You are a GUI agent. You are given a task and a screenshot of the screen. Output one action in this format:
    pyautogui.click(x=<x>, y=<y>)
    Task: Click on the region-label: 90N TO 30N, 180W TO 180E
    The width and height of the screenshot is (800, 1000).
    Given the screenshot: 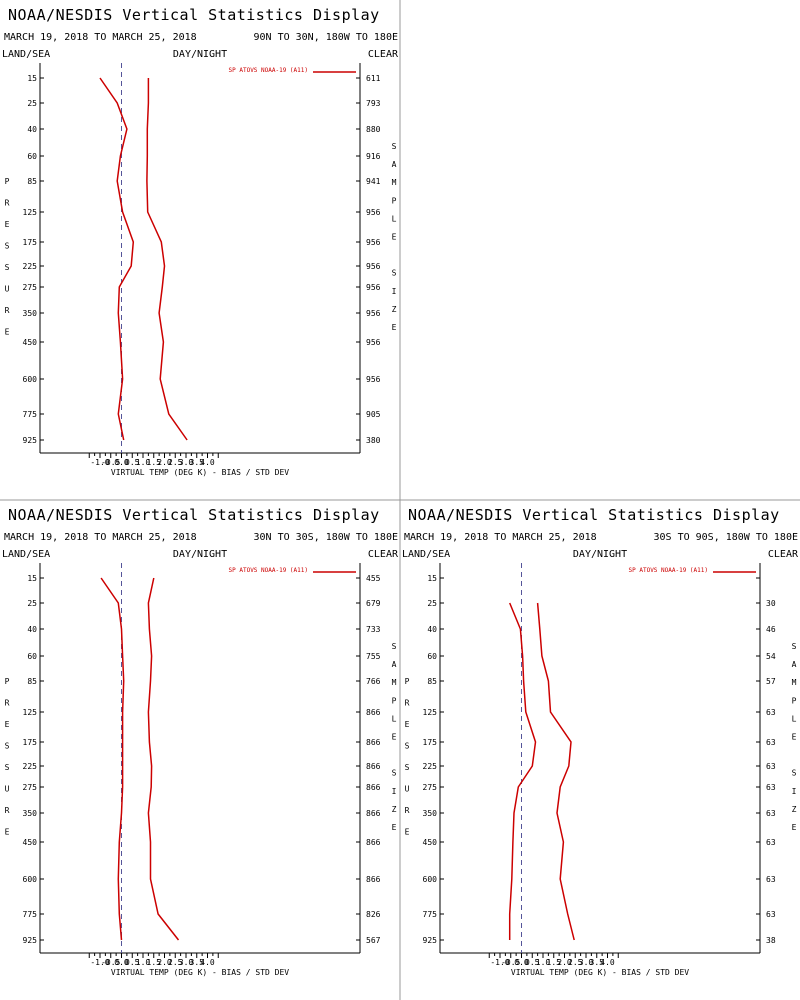 What is the action you would take?
    pyautogui.click(x=326, y=37)
    